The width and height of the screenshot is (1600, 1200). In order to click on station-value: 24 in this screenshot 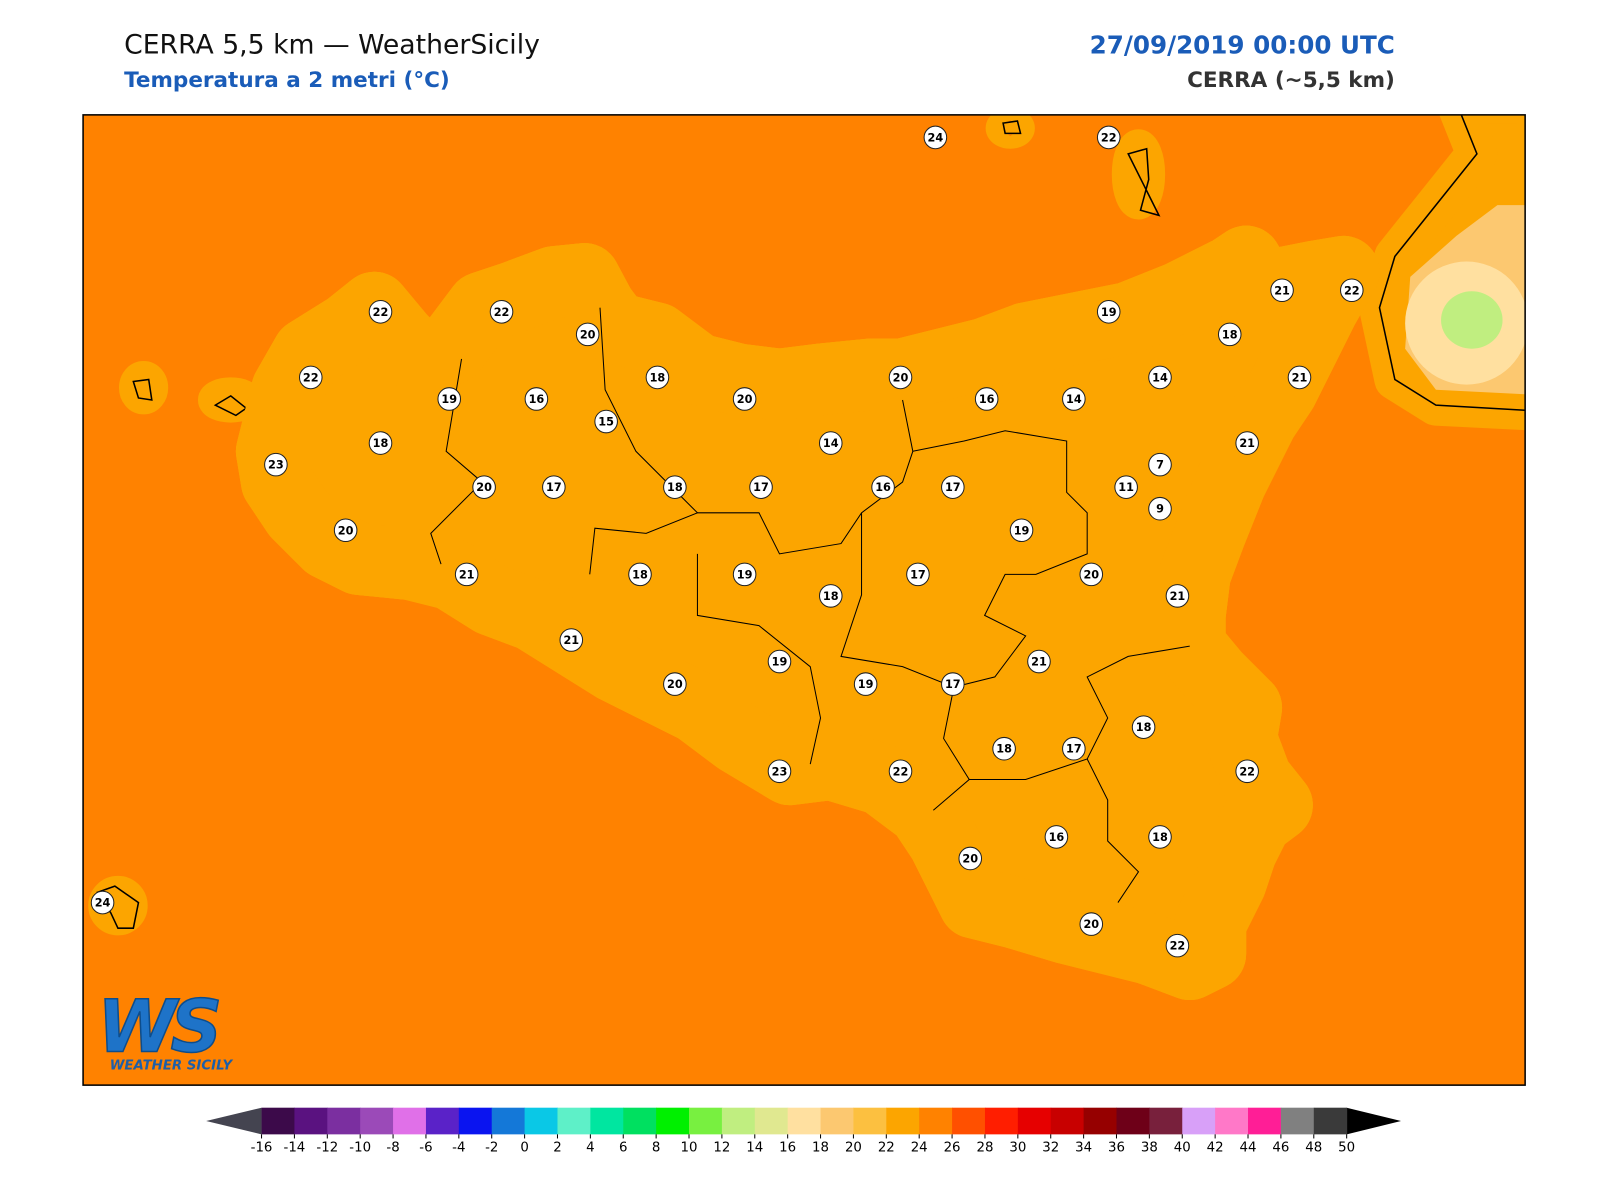, I will do `click(103, 903)`.